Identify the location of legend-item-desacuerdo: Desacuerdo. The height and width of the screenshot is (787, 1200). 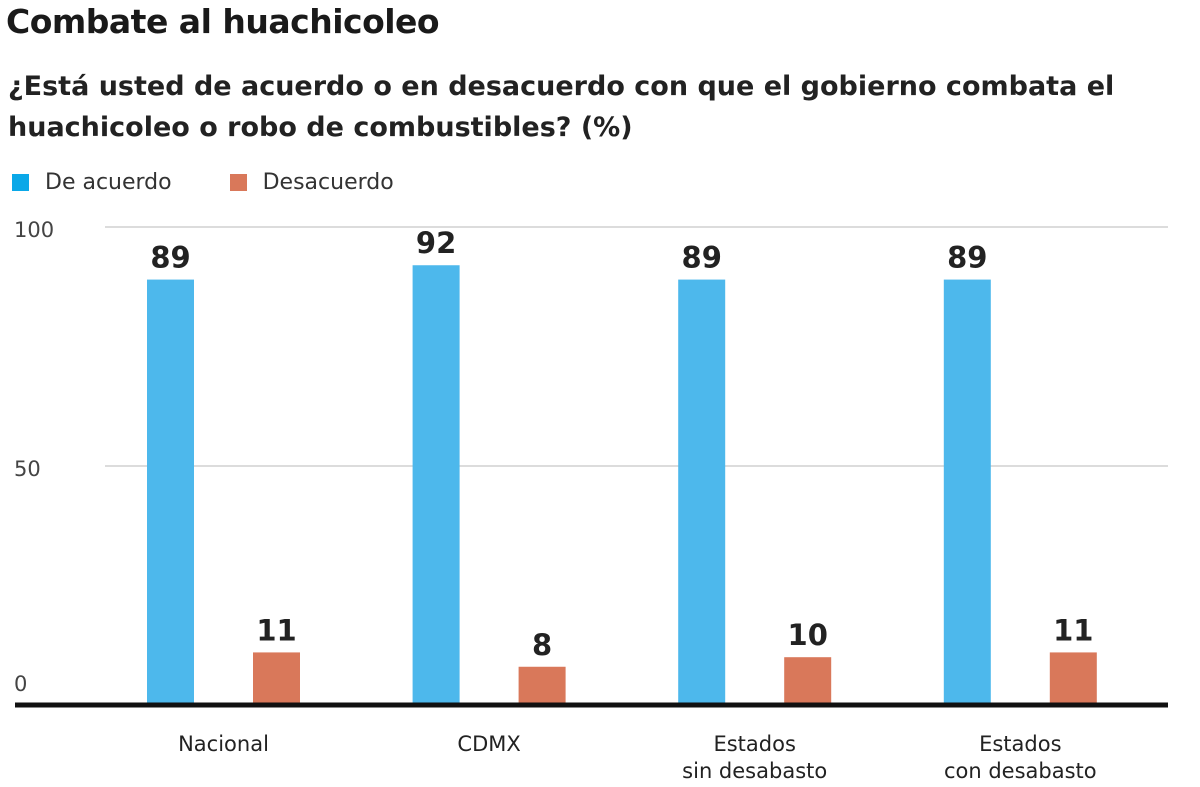
(311, 182).